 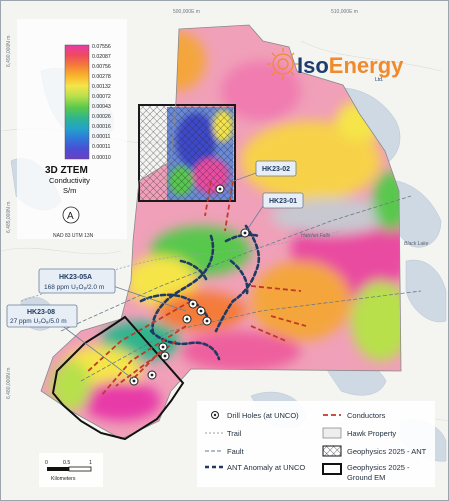 I want to click on logo-sub: Ltd., so click(x=379, y=80).